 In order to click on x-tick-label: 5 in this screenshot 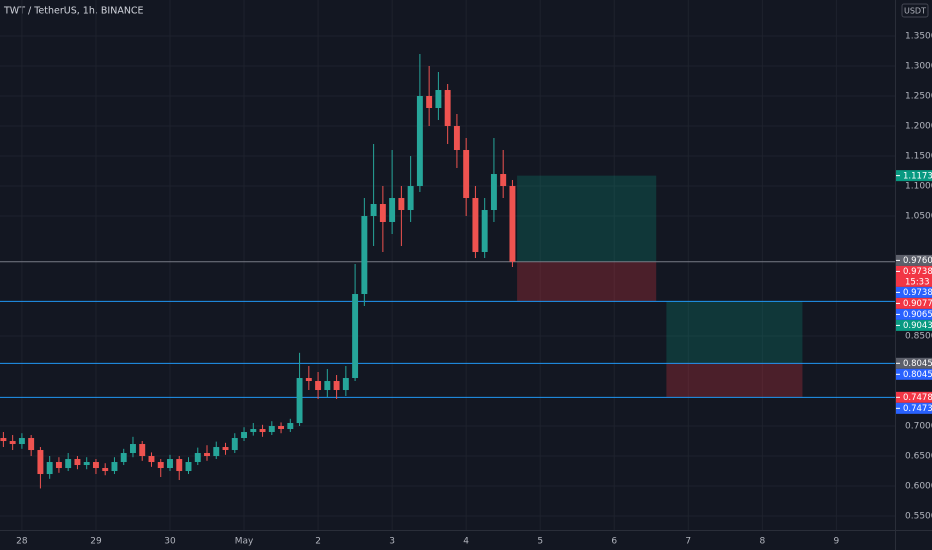, I will do `click(540, 542)`.